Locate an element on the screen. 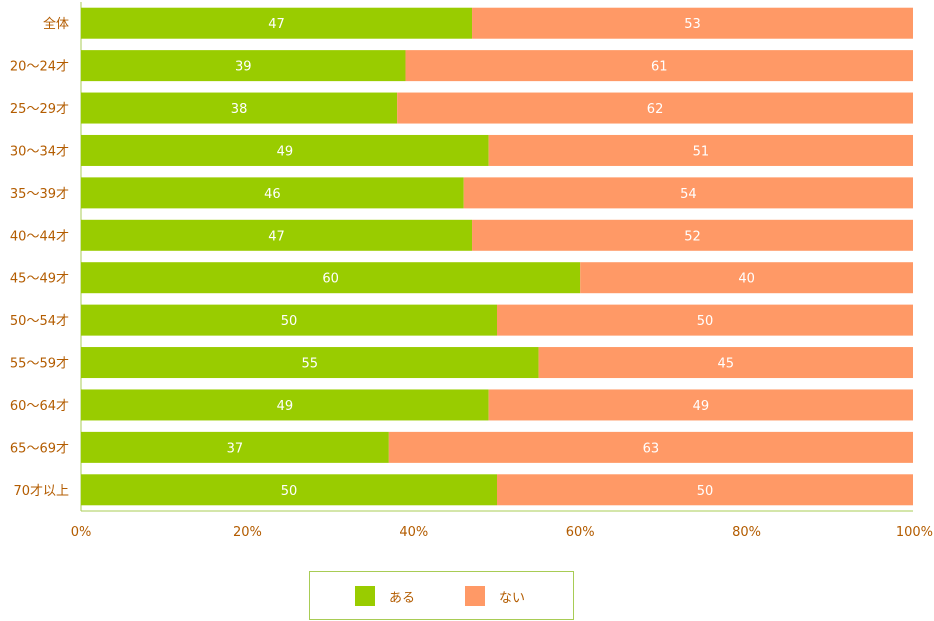 This screenshot has height=621, width=934. bar-value-label: 60 is located at coordinates (330, 279).